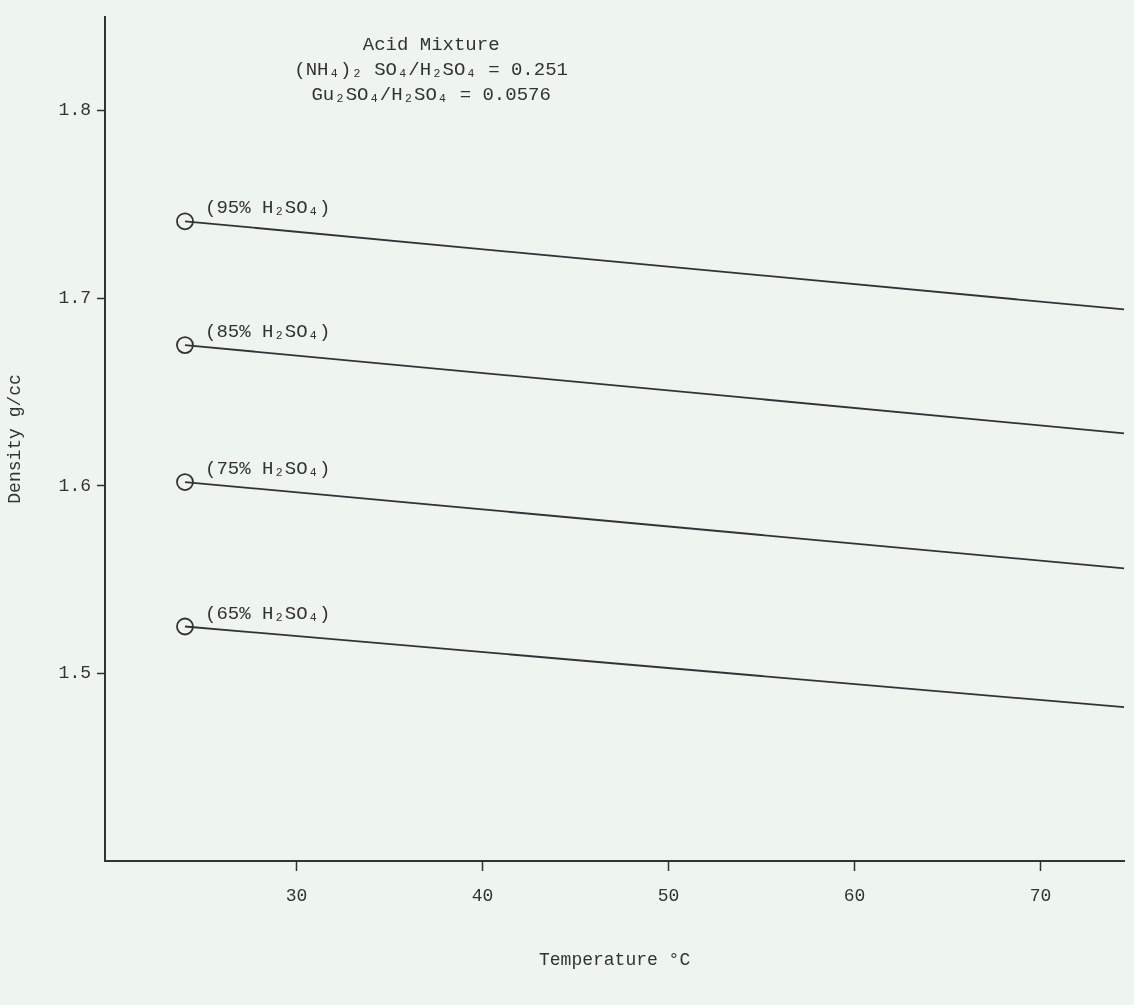 This screenshot has width=1134, height=1005. Describe the element at coordinates (267, 208) in the screenshot. I see `series-label: (95% H₂SO₄)` at that location.